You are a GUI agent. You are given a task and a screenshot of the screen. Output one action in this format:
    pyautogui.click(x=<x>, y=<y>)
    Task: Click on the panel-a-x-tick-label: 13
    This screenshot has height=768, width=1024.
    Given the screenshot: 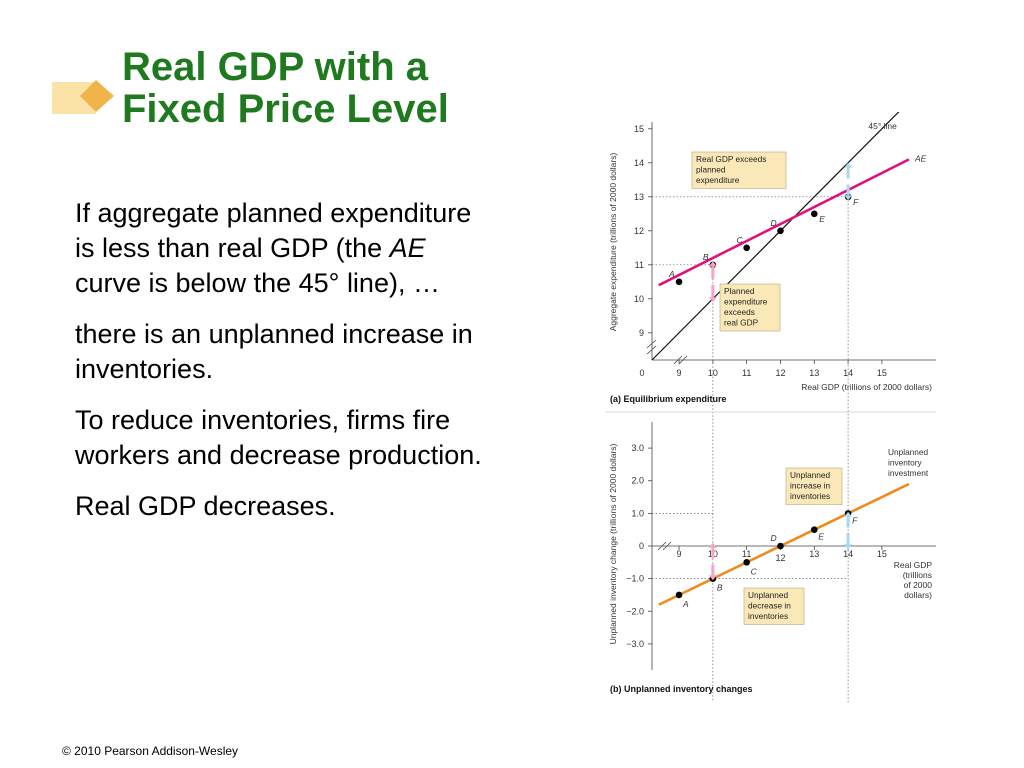 What is the action you would take?
    pyautogui.click(x=814, y=373)
    